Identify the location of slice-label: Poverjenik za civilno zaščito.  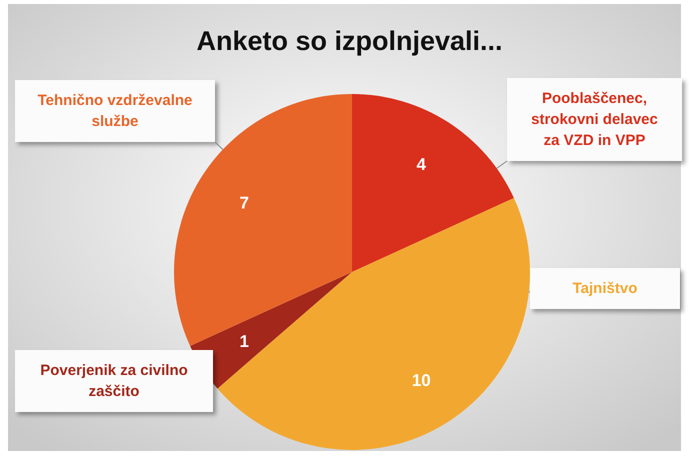
(114, 381).